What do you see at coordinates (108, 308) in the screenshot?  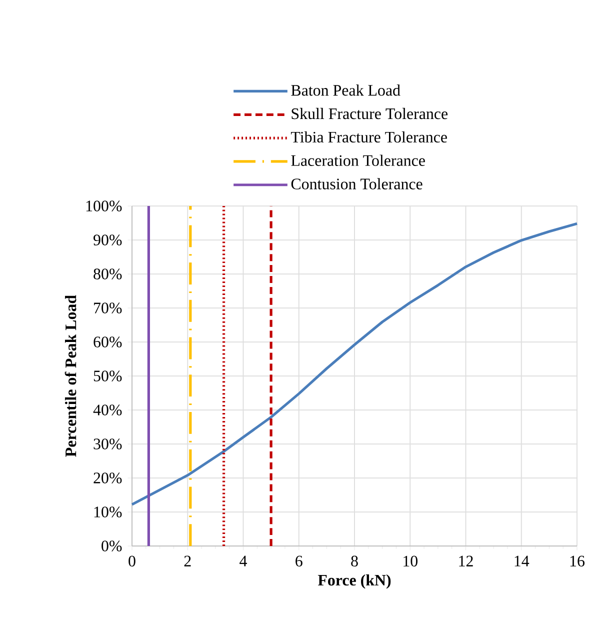 I see `y-tick-label: 70%` at bounding box center [108, 308].